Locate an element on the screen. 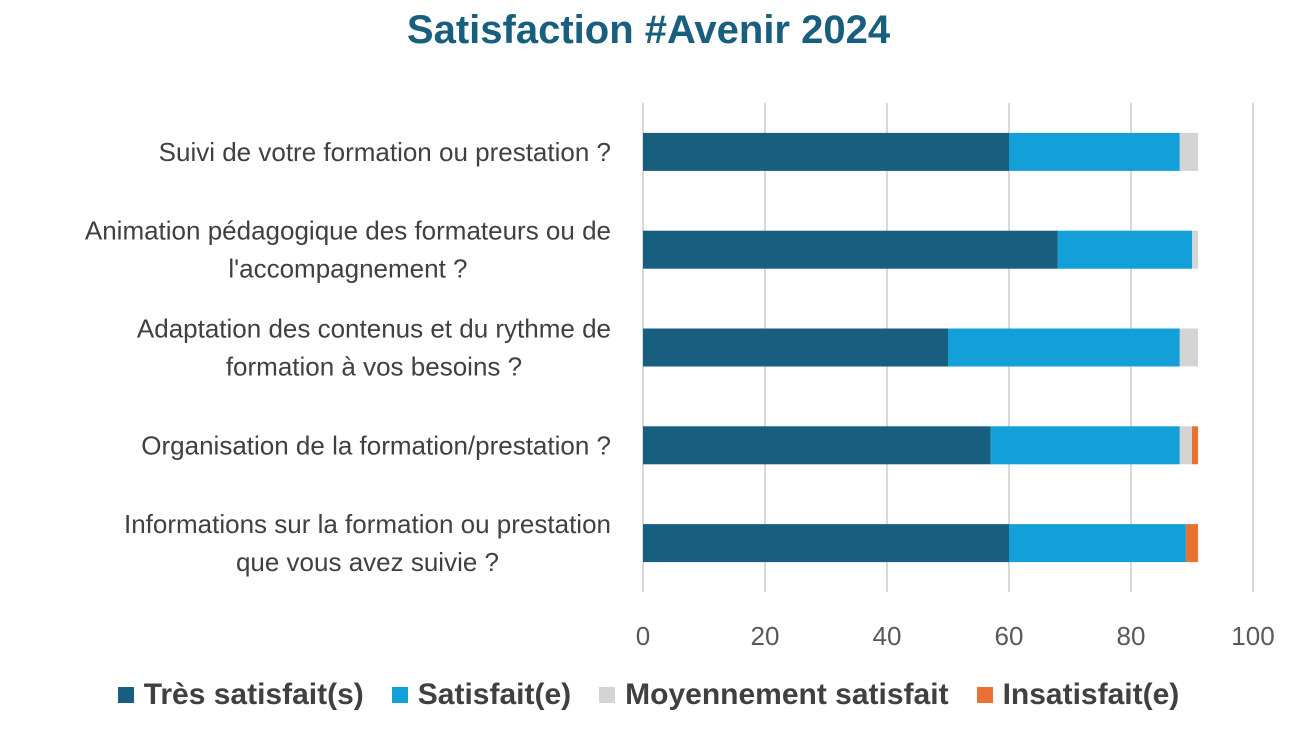 Image resolution: width=1297 pixels, height=745 pixels. category-label-line: l'accompagnement ? is located at coordinates (347, 269).